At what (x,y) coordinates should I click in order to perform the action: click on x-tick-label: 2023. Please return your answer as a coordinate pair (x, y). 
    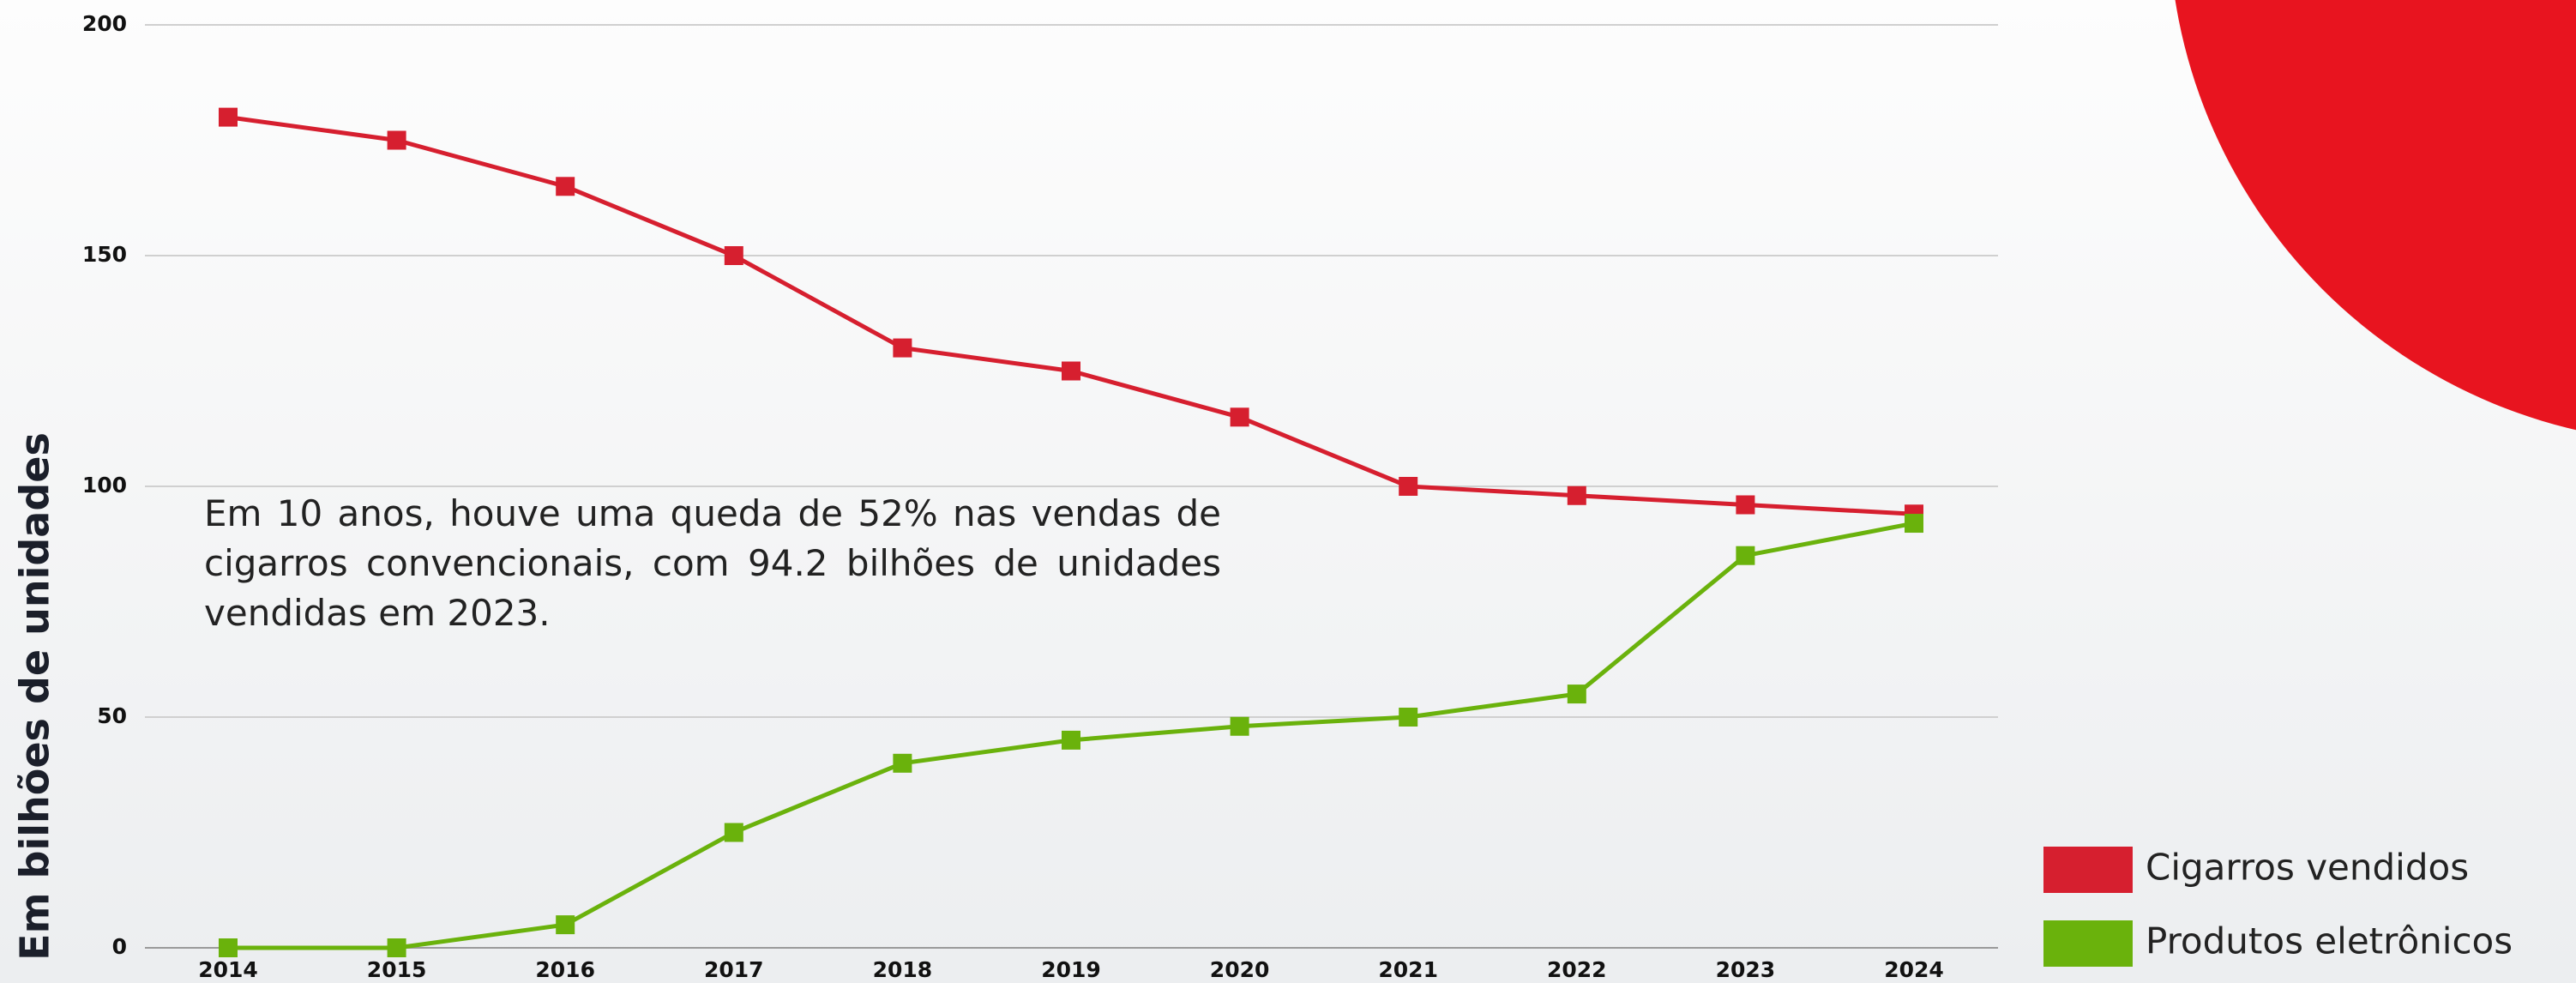
    Looking at the image, I should click on (1746, 969).